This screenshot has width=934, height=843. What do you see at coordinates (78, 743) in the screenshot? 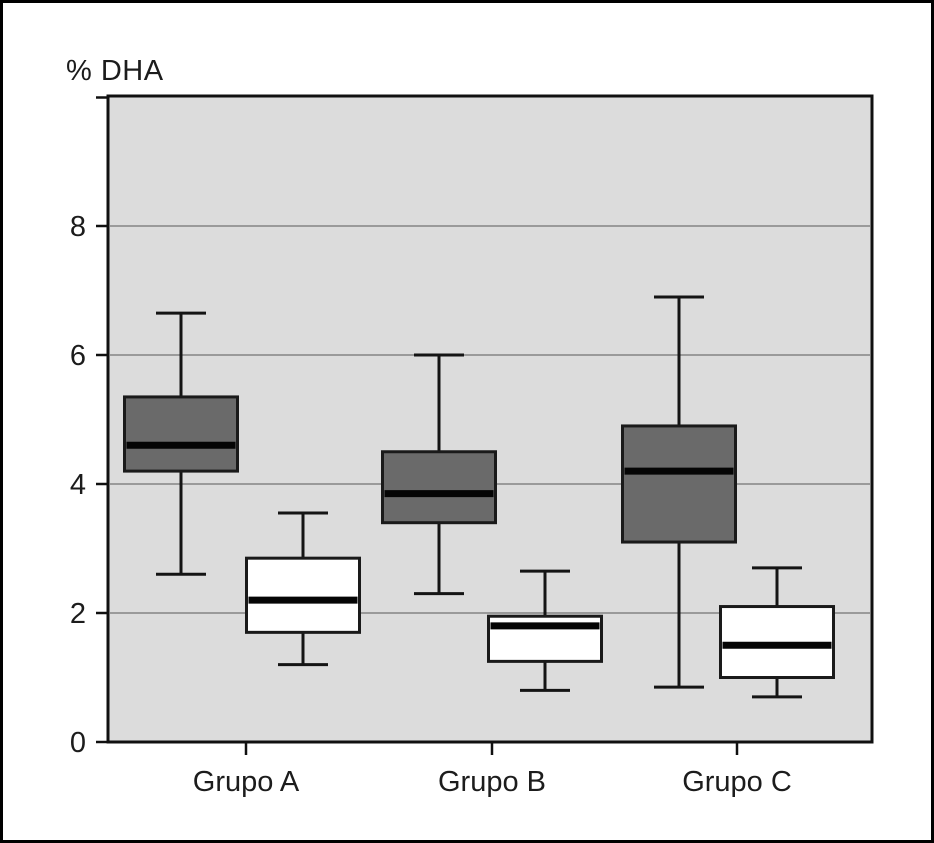
I see `y-tick-label-0: 0` at bounding box center [78, 743].